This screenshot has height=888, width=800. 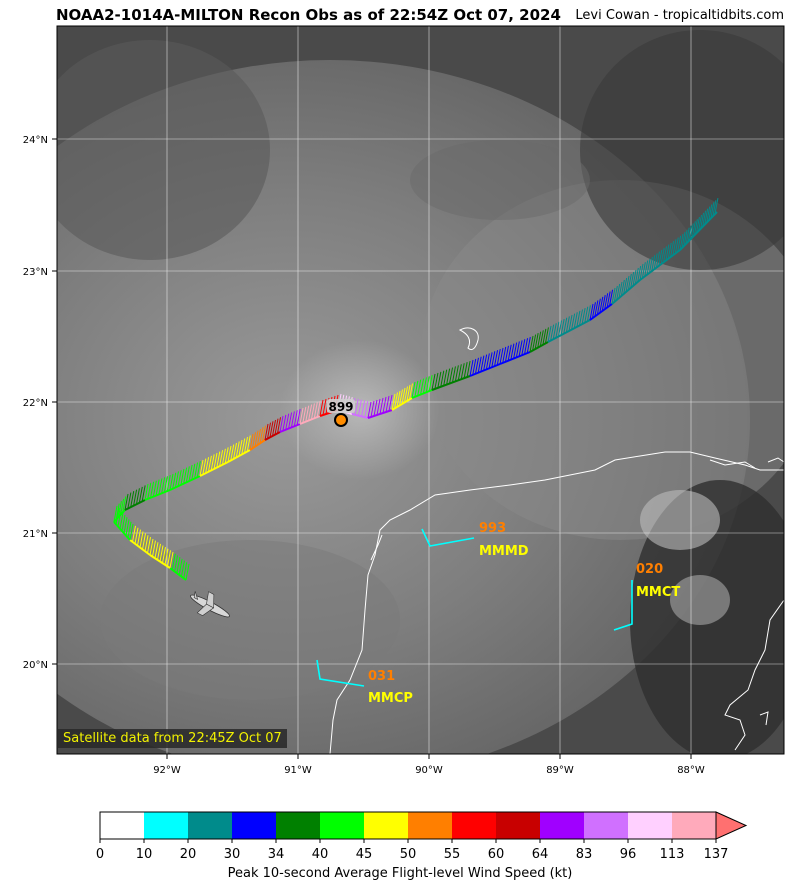 What do you see at coordinates (584, 854) in the screenshot?
I see `colorbar-tick-label: 83` at bounding box center [584, 854].